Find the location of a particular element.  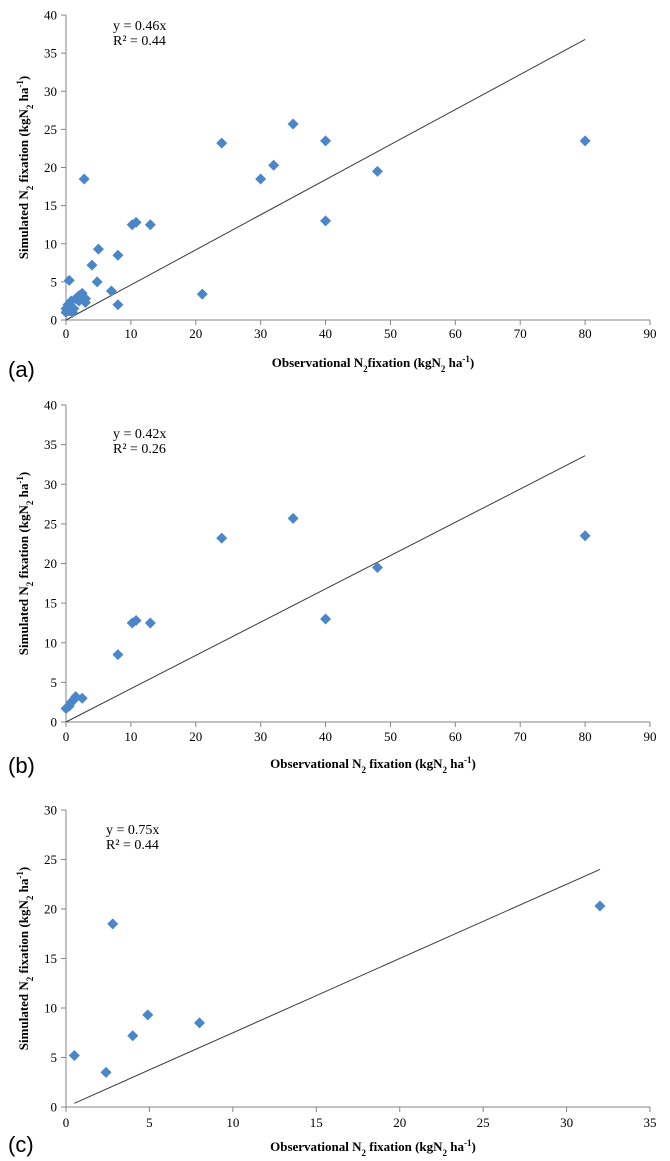

panel-label: (c) is located at coordinates (21, 1144).